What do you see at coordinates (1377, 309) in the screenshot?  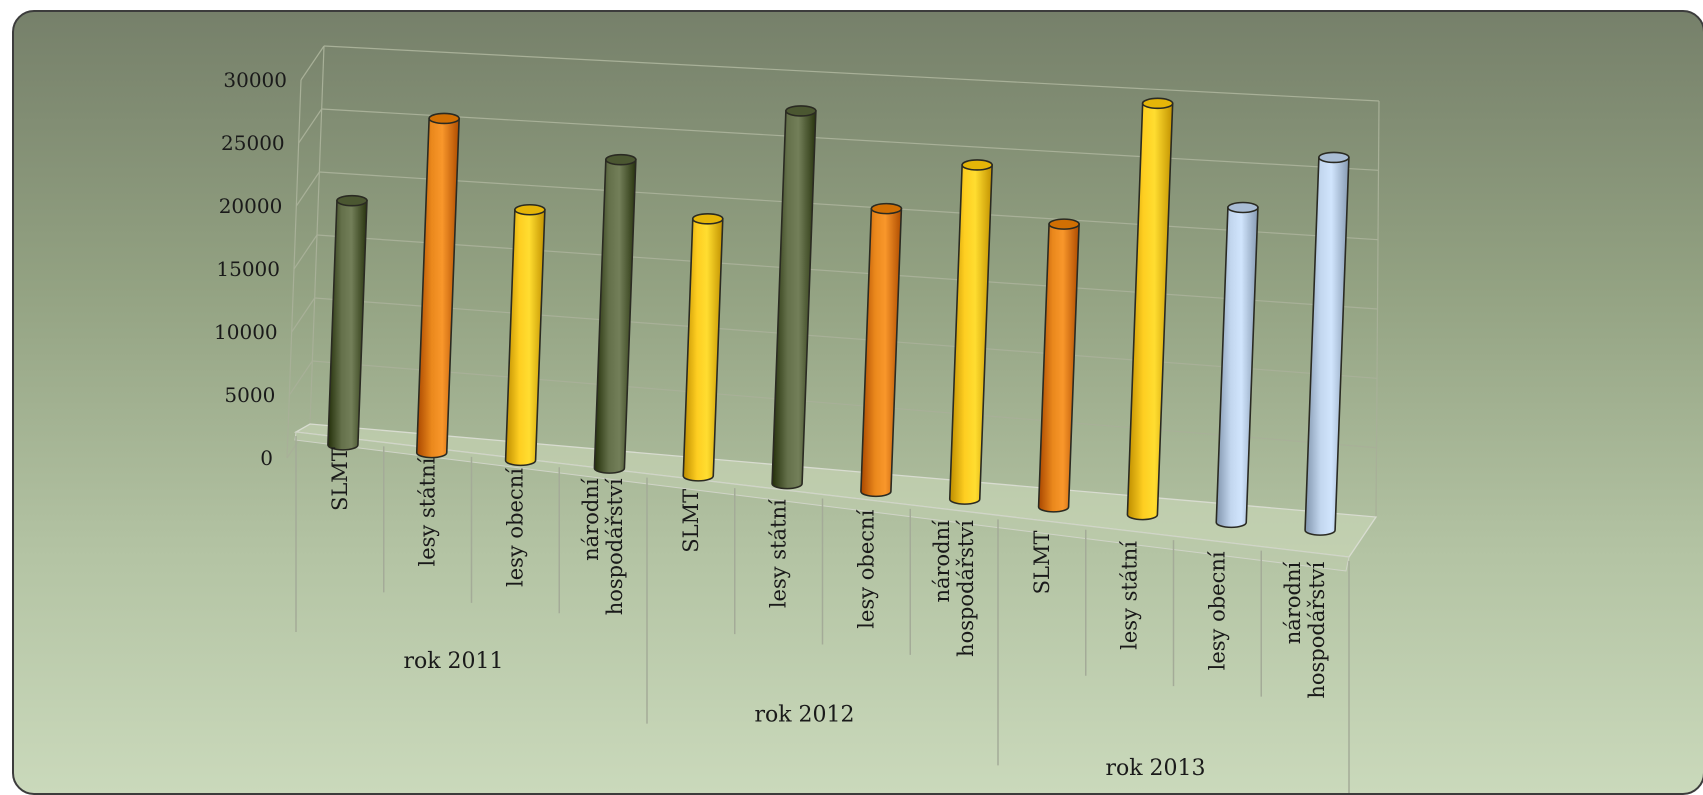 I see `back-wall-right-edge` at bounding box center [1377, 309].